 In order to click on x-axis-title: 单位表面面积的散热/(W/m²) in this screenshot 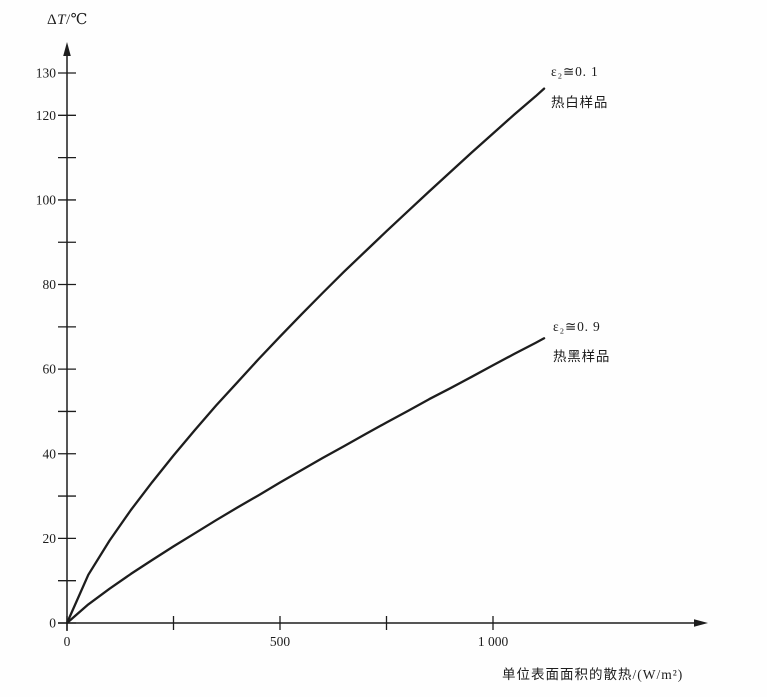, I will do `click(593, 674)`.